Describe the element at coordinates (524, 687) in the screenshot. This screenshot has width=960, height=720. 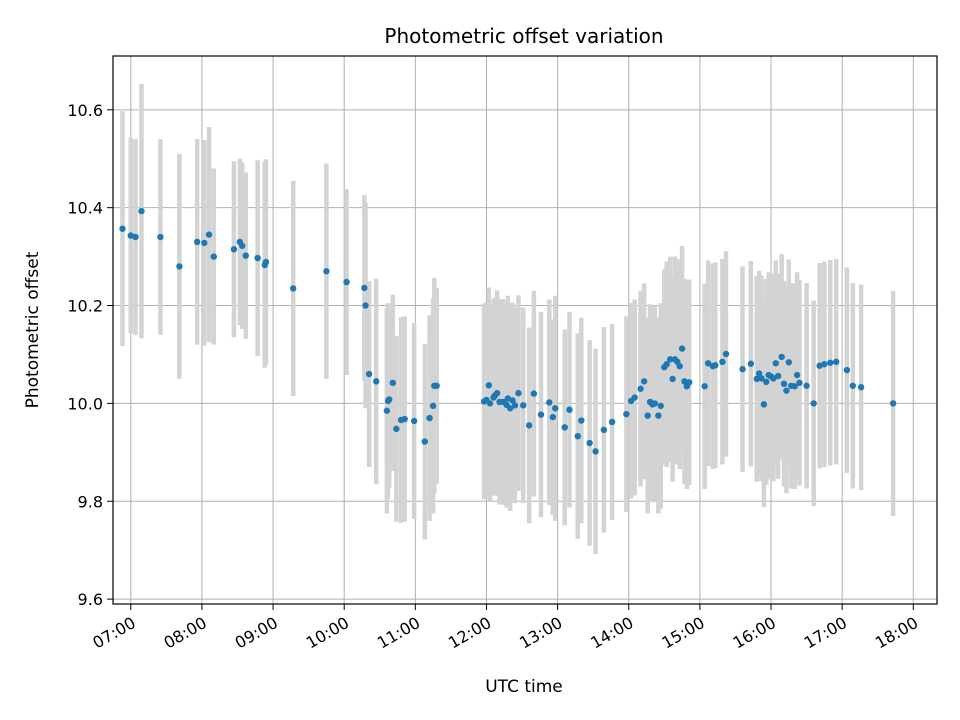
I see `x-axis-label: UTC time` at that location.